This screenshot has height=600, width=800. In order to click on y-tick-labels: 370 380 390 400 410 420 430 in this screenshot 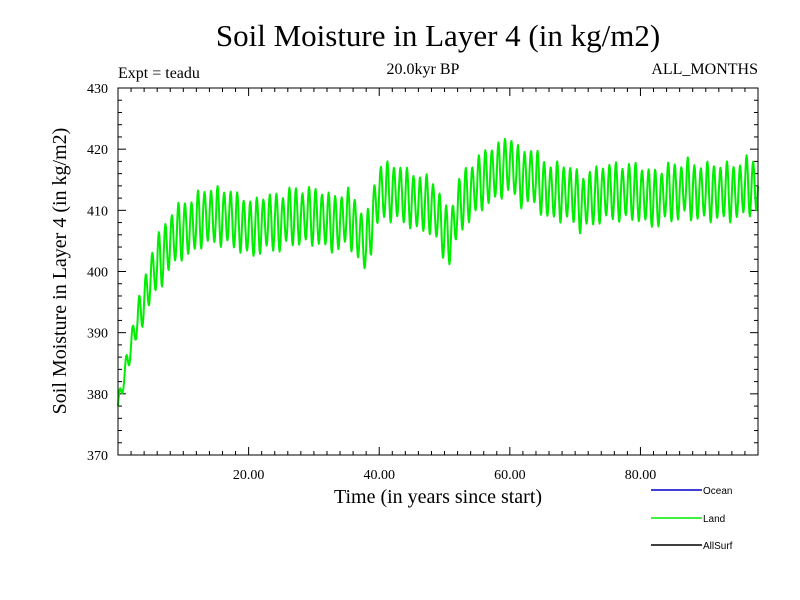, I will do `click(97, 273)`.